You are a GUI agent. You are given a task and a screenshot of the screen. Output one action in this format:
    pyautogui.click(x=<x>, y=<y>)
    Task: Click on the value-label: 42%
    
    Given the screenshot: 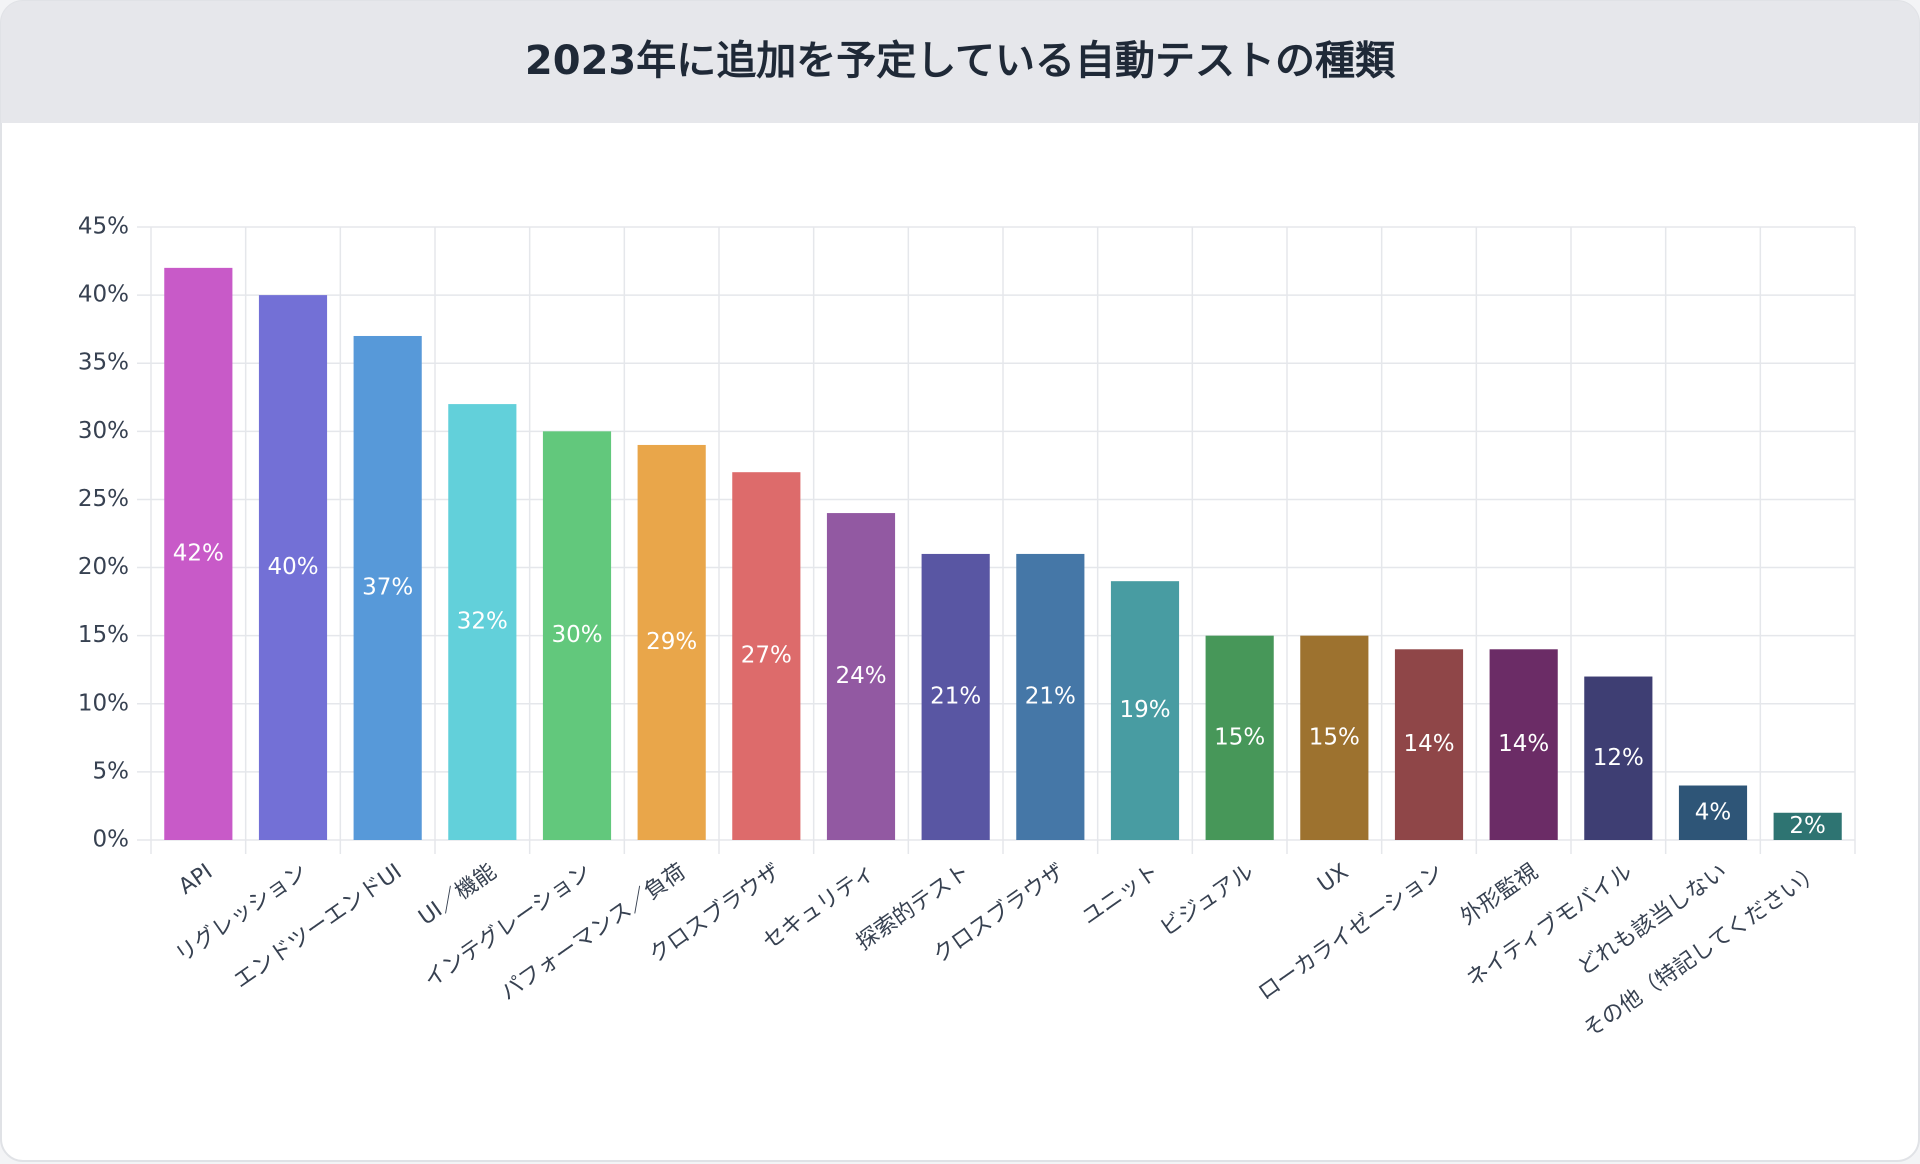 What is the action you would take?
    pyautogui.click(x=198, y=553)
    